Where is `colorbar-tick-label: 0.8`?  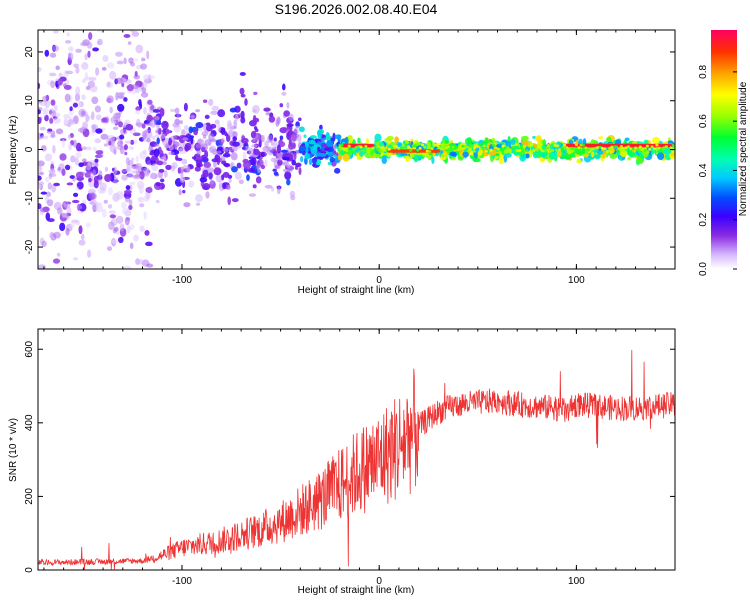
colorbar-tick-label: 0.8 is located at coordinates (703, 71).